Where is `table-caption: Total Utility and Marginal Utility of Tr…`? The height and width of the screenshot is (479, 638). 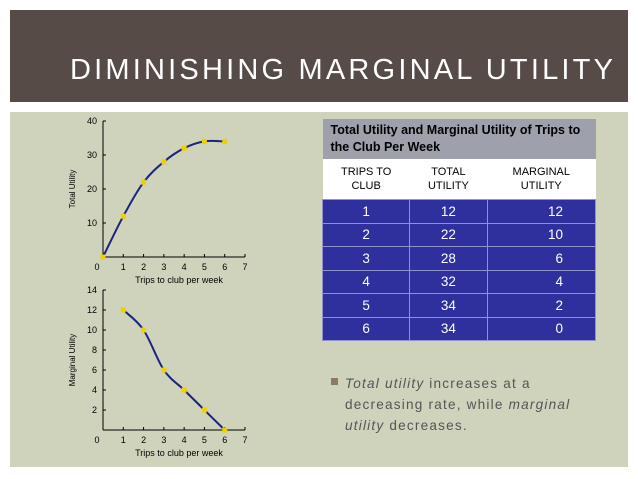 table-caption: Total Utility and Marginal Utility of Tr… is located at coordinates (459, 139).